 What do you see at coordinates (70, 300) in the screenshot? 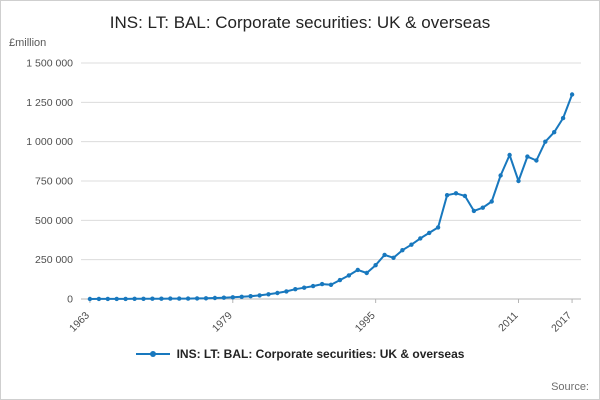
I see `svg-text: 0` at bounding box center [70, 300].